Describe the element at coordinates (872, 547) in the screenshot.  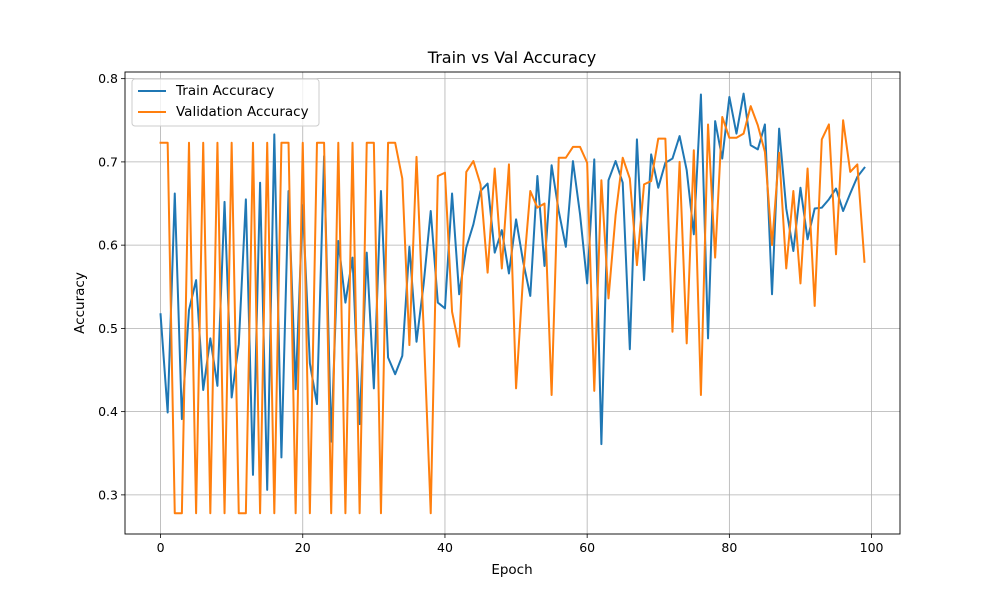
I see `x-tick-label: 100` at that location.